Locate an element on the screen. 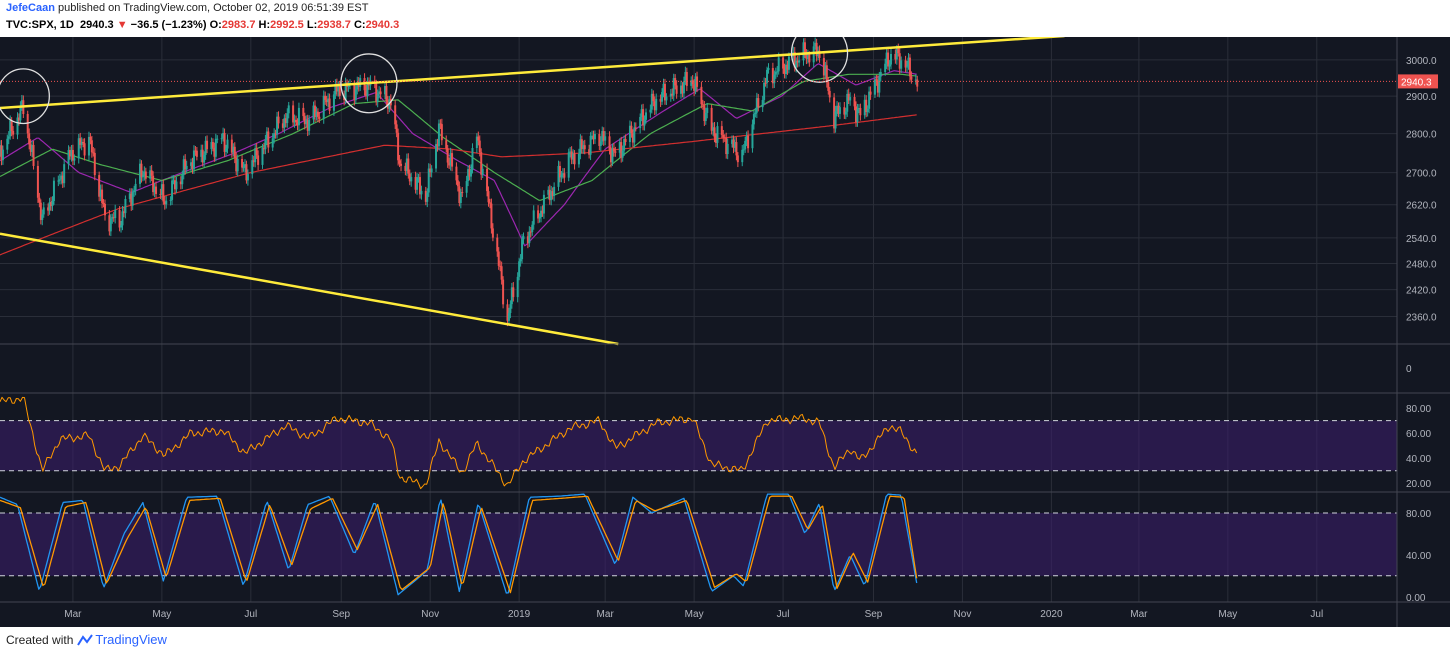 The image size is (1450, 657). low-value: 2938.7 is located at coordinates (334, 25).